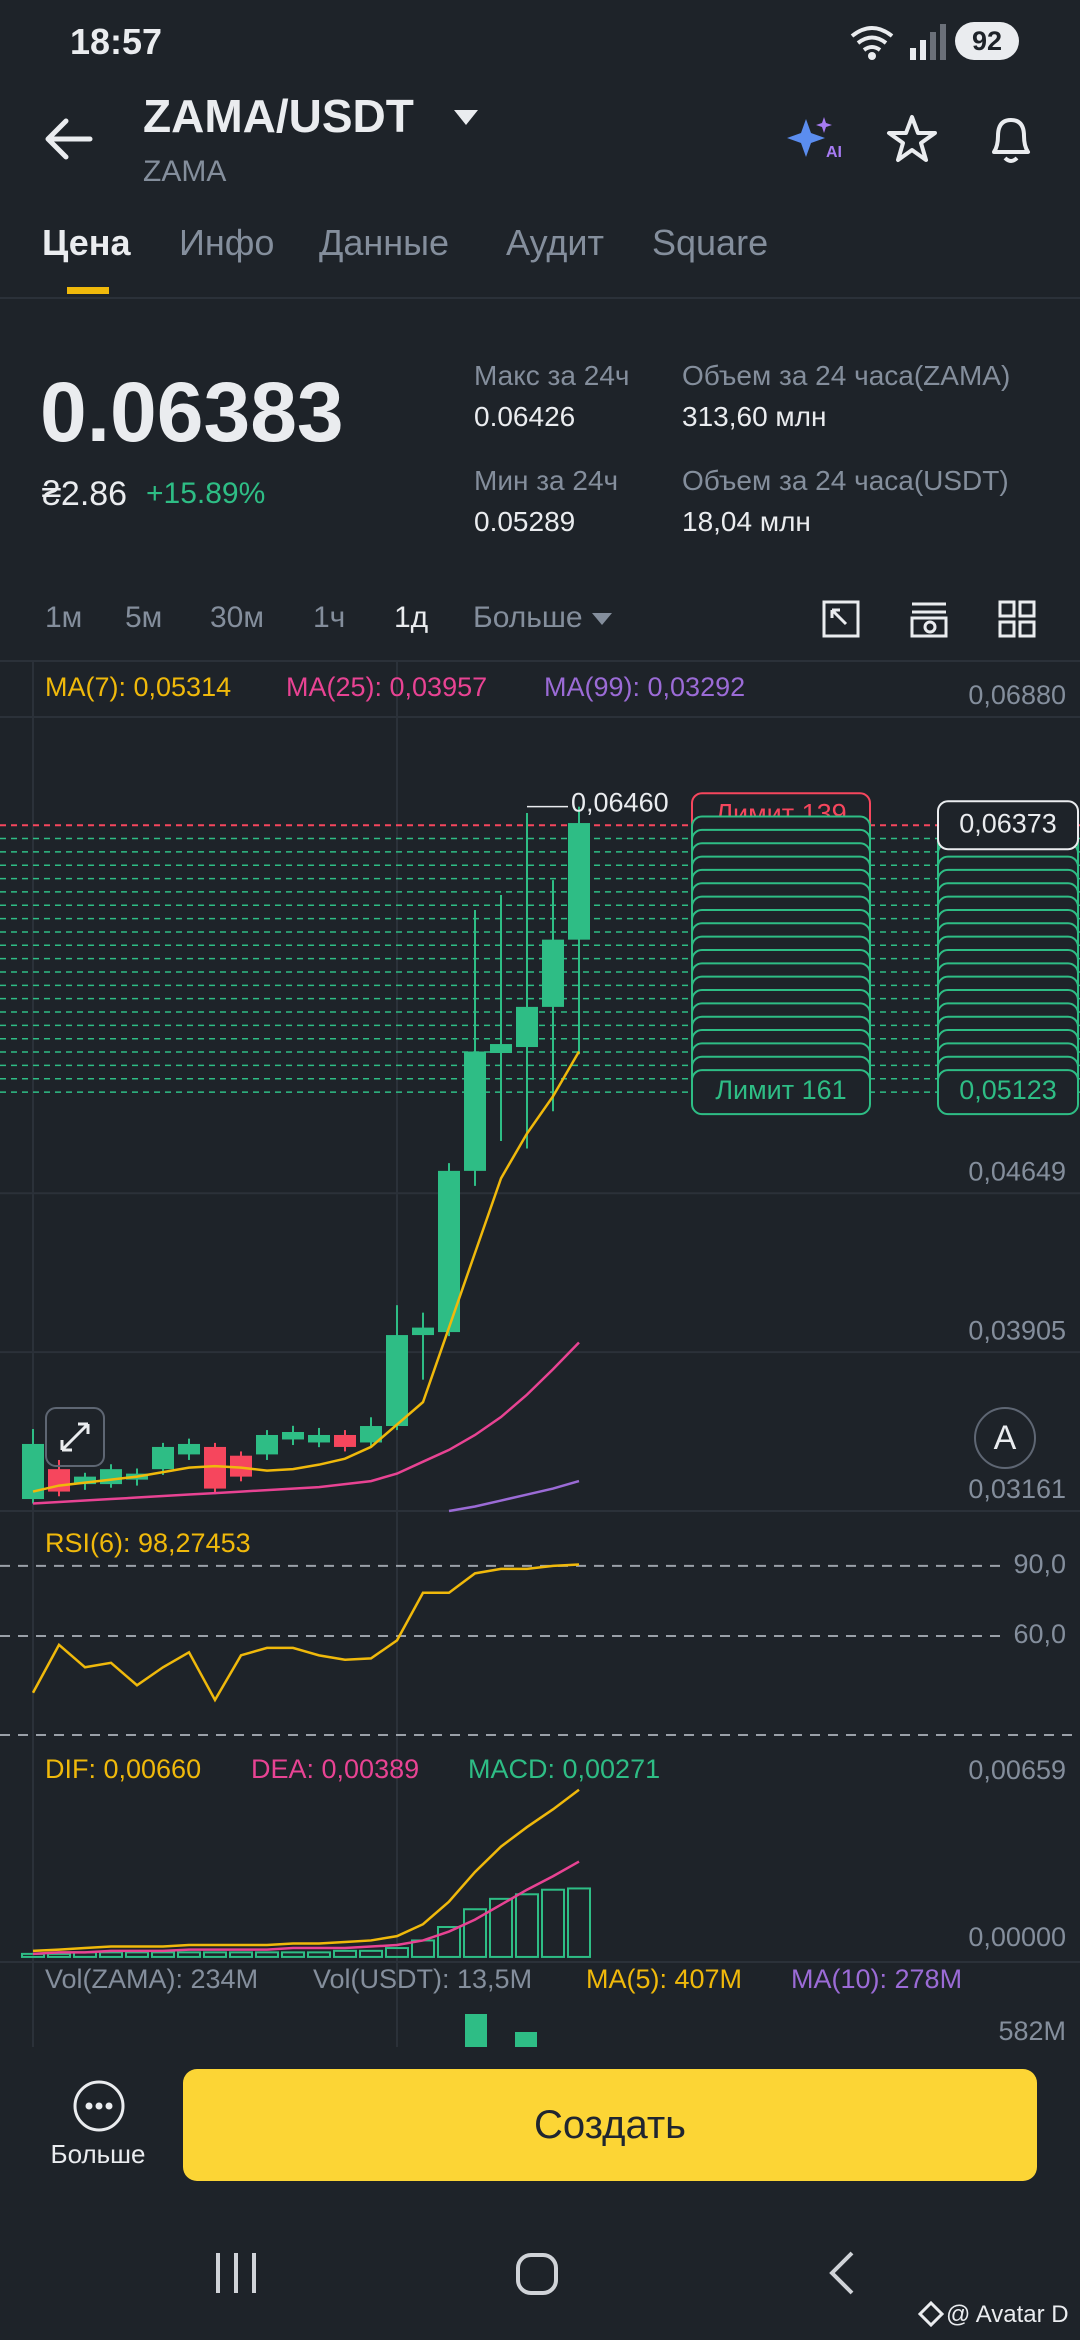 The height and width of the screenshot is (2340, 1080). What do you see at coordinates (525, 416) in the screenshot?
I see `stat-value: 0.06426` at bounding box center [525, 416].